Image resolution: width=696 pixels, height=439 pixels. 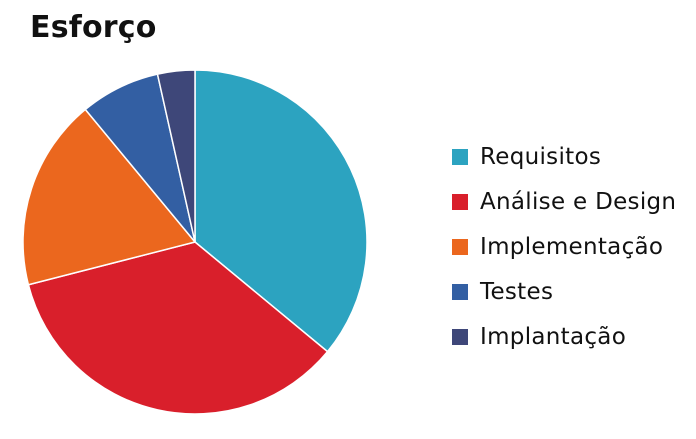 I want to click on pie-slice-implantacao, so click(x=176, y=156).